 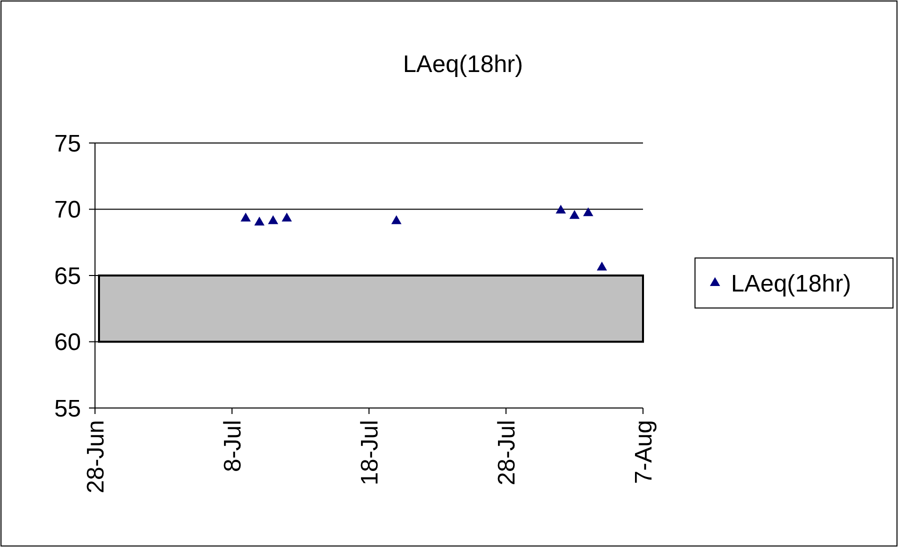 What do you see at coordinates (67, 144) in the screenshot?
I see `y-tick-label: 75` at bounding box center [67, 144].